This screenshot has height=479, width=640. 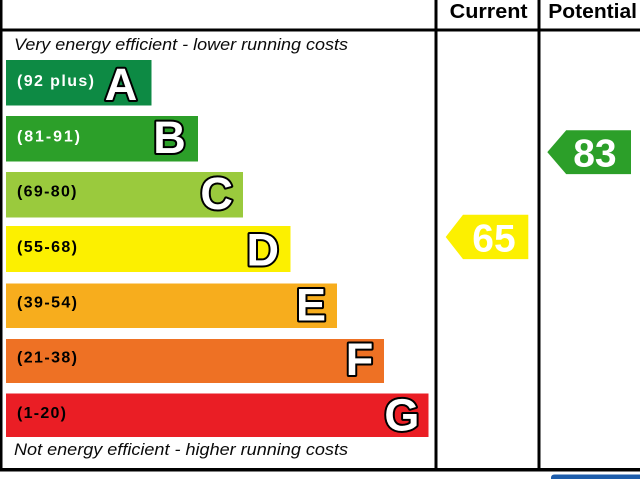 I want to click on svg-text: E, so click(x=311, y=305).